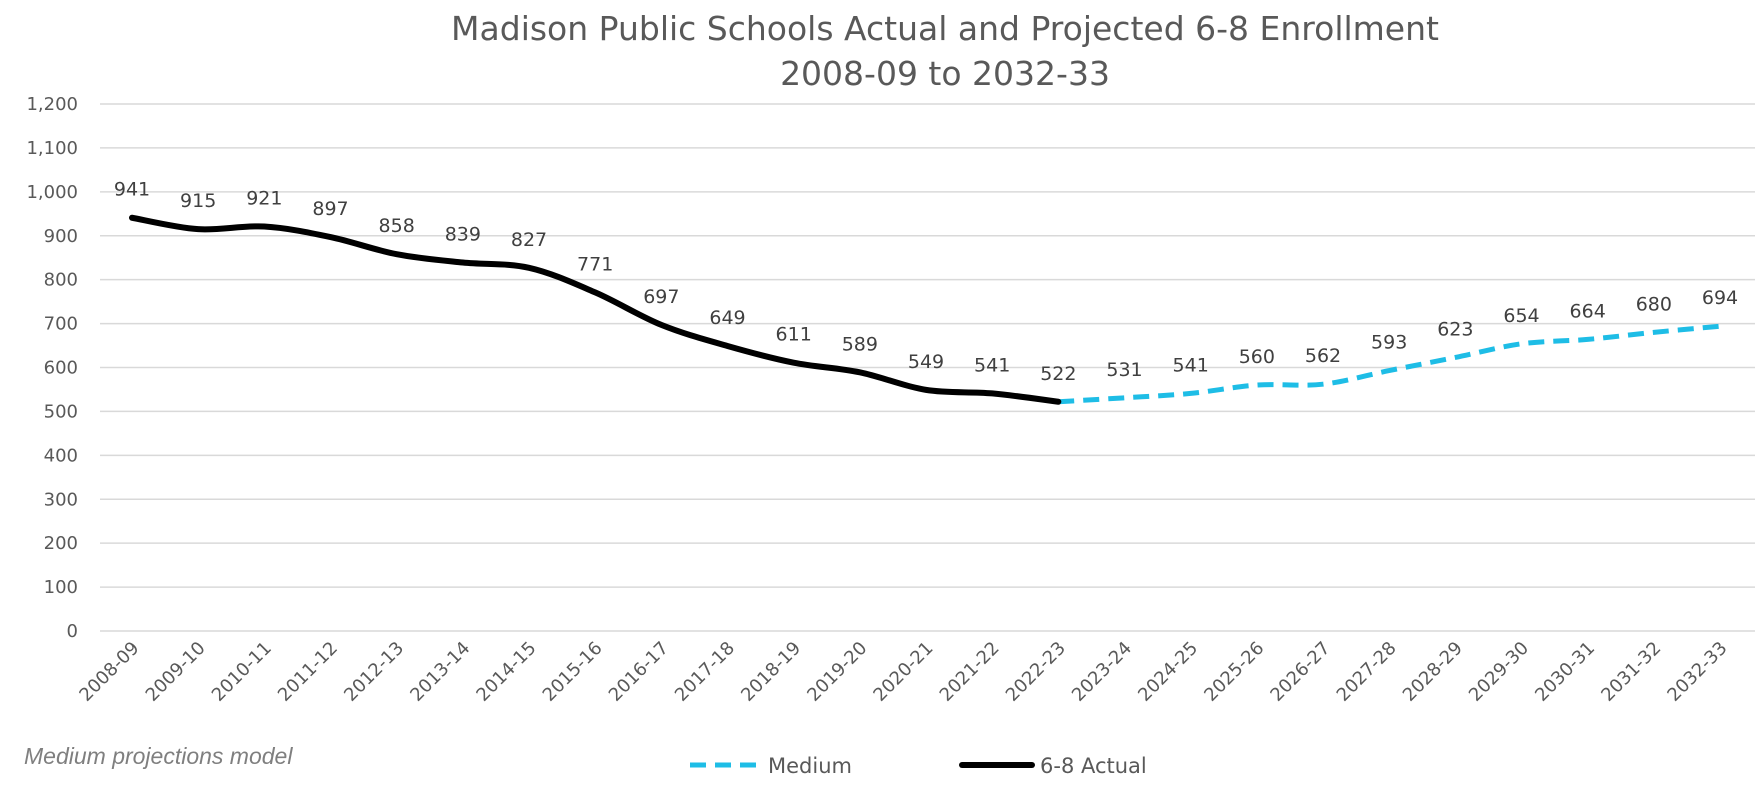 This screenshot has width=1755, height=786. I want to click on y-tick-label: 1,100, so click(52, 148).